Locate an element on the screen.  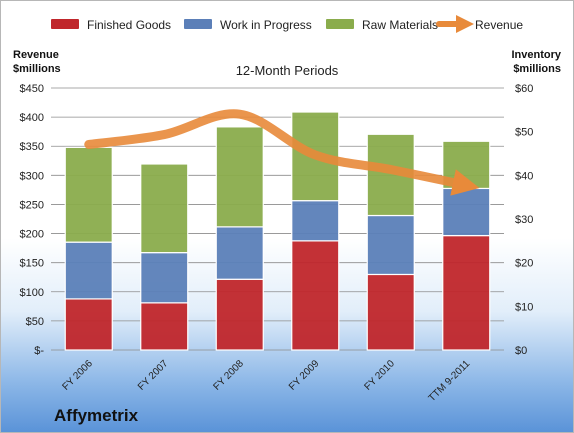
revenue-line is located at coordinates (282, 152).